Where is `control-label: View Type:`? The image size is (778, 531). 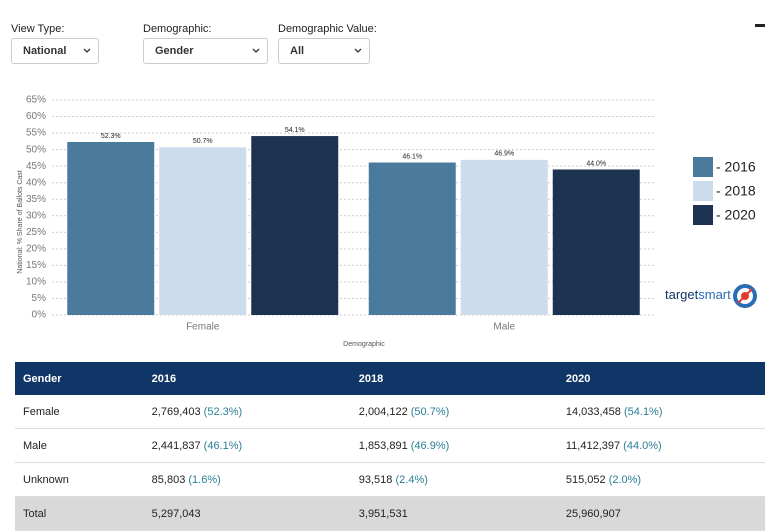
control-label: View Type: is located at coordinates (38, 29).